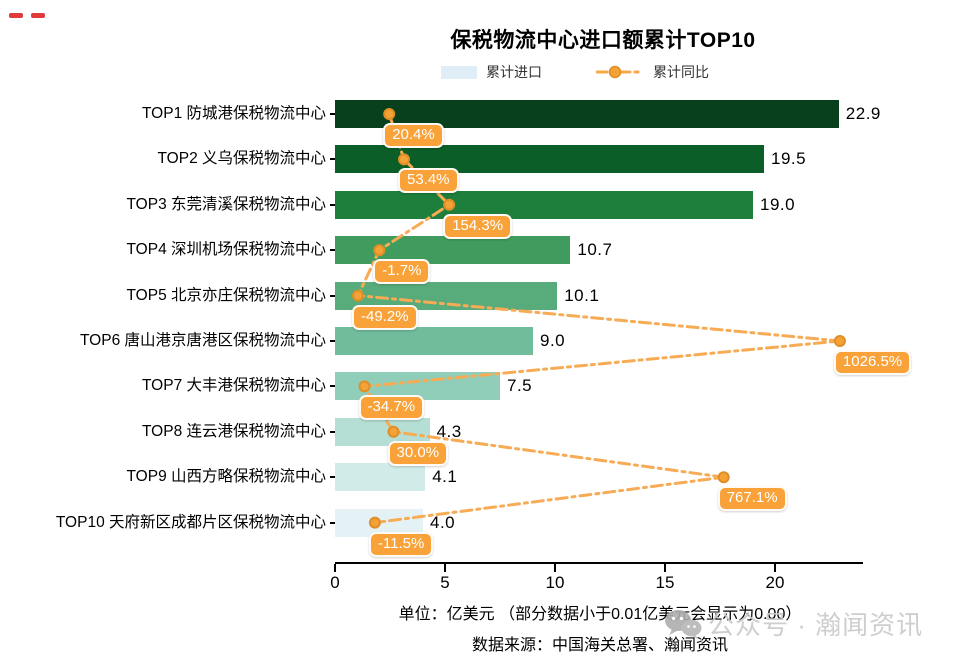 The height and width of the screenshot is (660, 960). I want to click on x-axis-tick-label: 5, so click(445, 582).